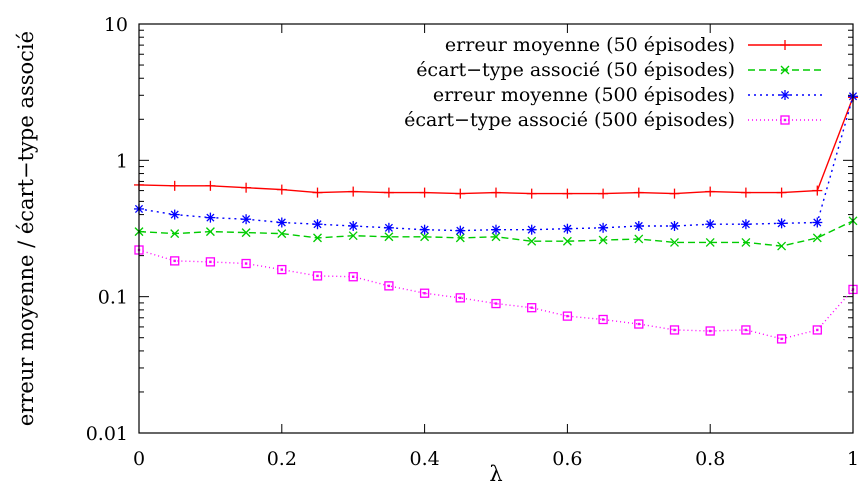 The image size is (858, 497). What do you see at coordinates (584, 95) in the screenshot?
I see `legend-label: erreur moyenne (500 épisodes)` at bounding box center [584, 95].